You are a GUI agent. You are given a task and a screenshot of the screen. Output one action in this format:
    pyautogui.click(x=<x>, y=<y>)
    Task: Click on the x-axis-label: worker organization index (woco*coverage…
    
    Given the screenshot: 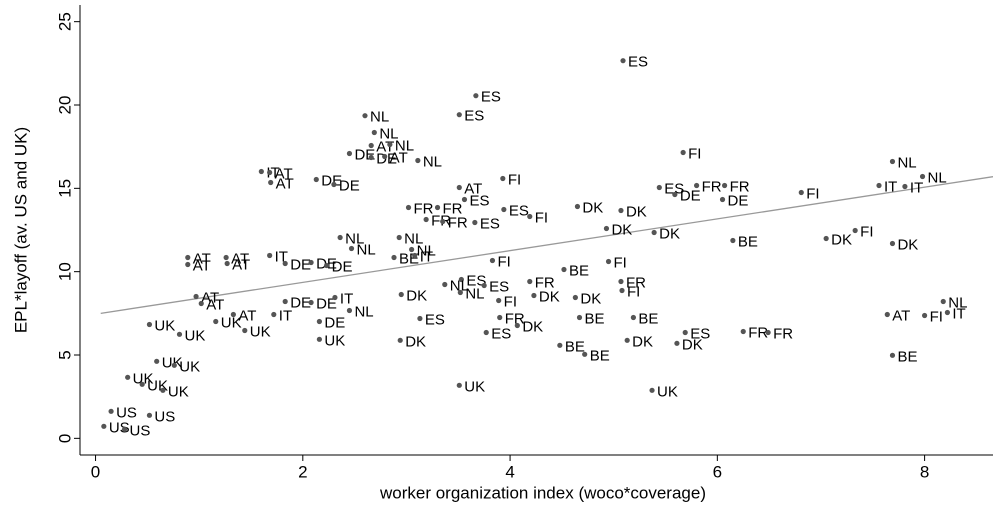 What is the action you would take?
    pyautogui.click(x=542, y=492)
    